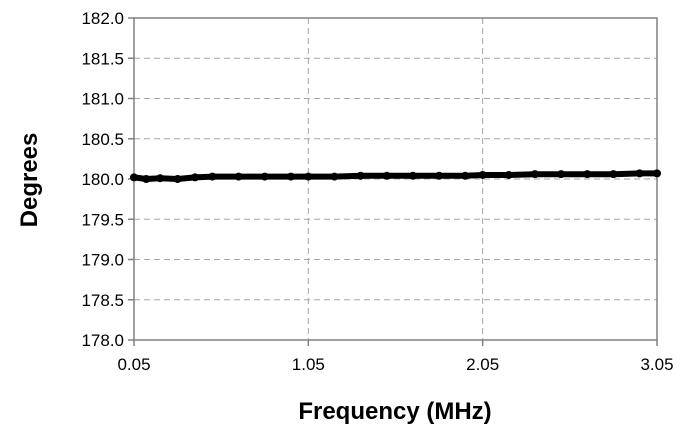 The image size is (691, 427). Describe the element at coordinates (29, 180) in the screenshot. I see `y-axis-title: Degrees` at that location.